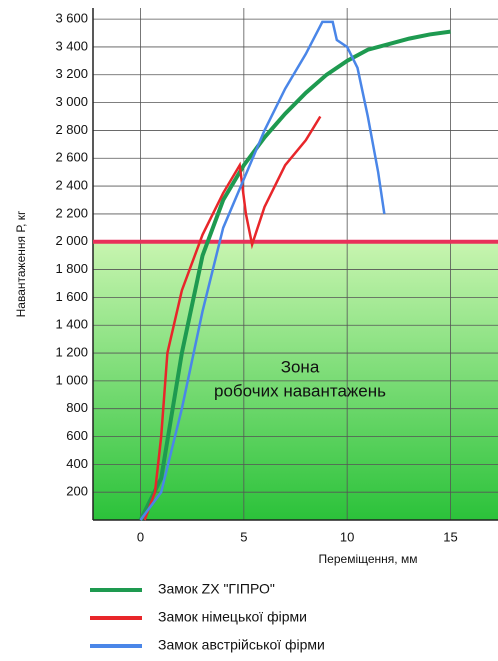 This screenshot has width=498, height=661. What do you see at coordinates (71, 268) in the screenshot?
I see `y-tick-label: 1 800` at bounding box center [71, 268].